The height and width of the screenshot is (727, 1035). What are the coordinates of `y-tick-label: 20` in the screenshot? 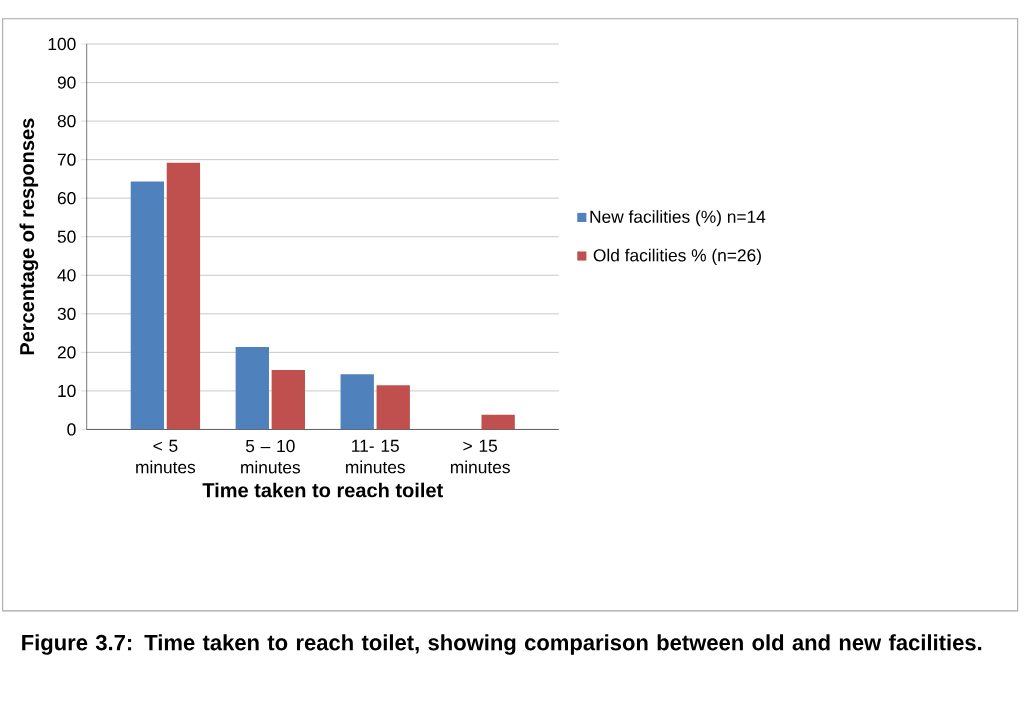 It's located at (66, 352).